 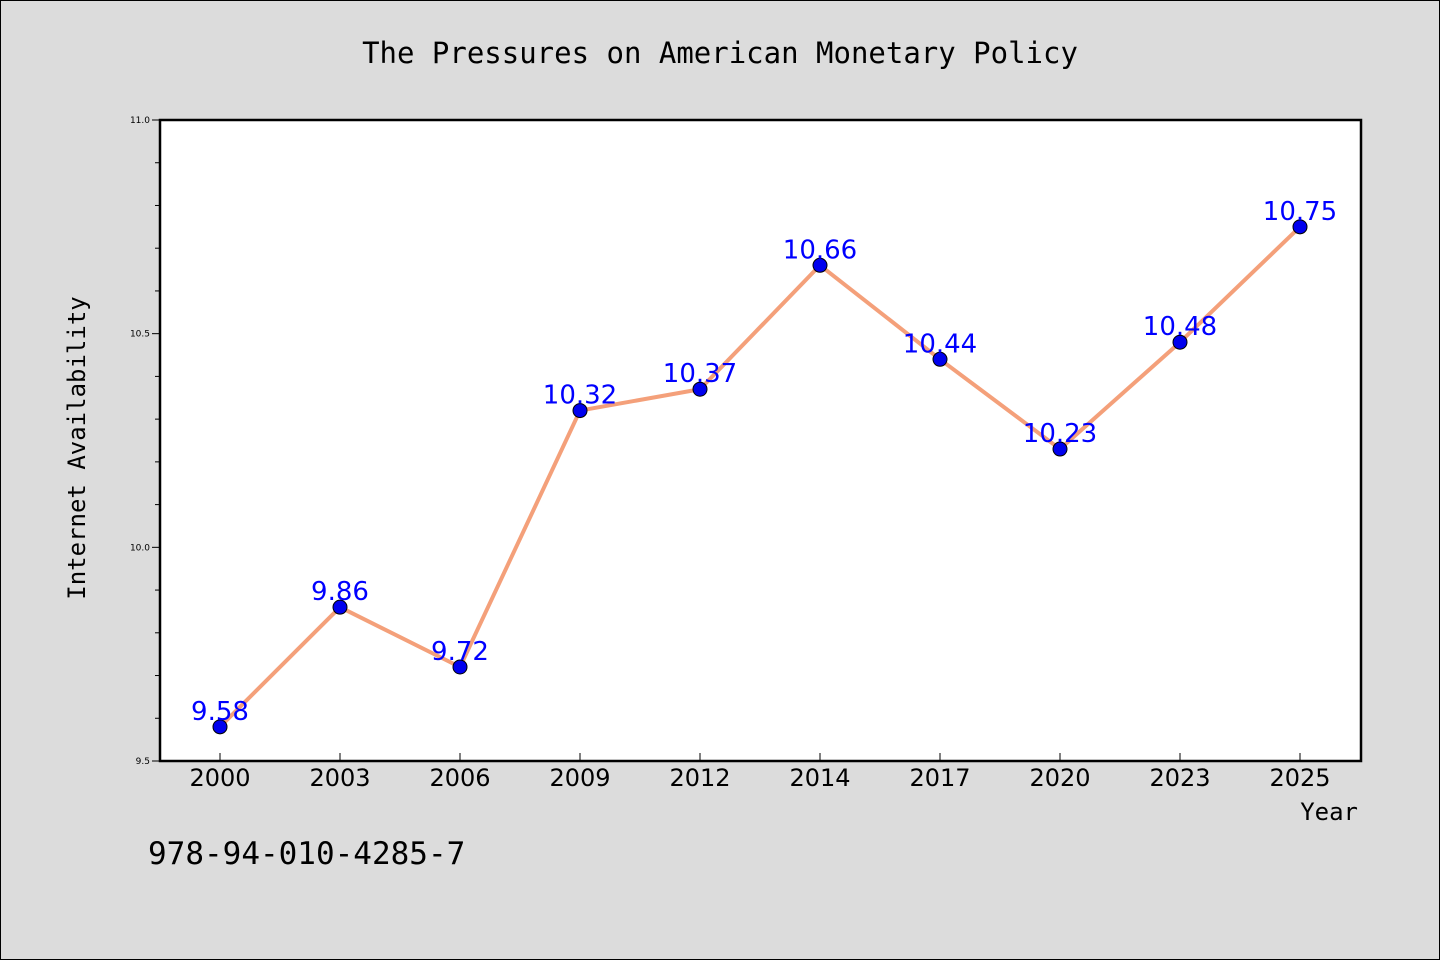 What do you see at coordinates (145, 441) in the screenshot?
I see `y-axis: 9.5 10.0 10.5 11.0` at bounding box center [145, 441].